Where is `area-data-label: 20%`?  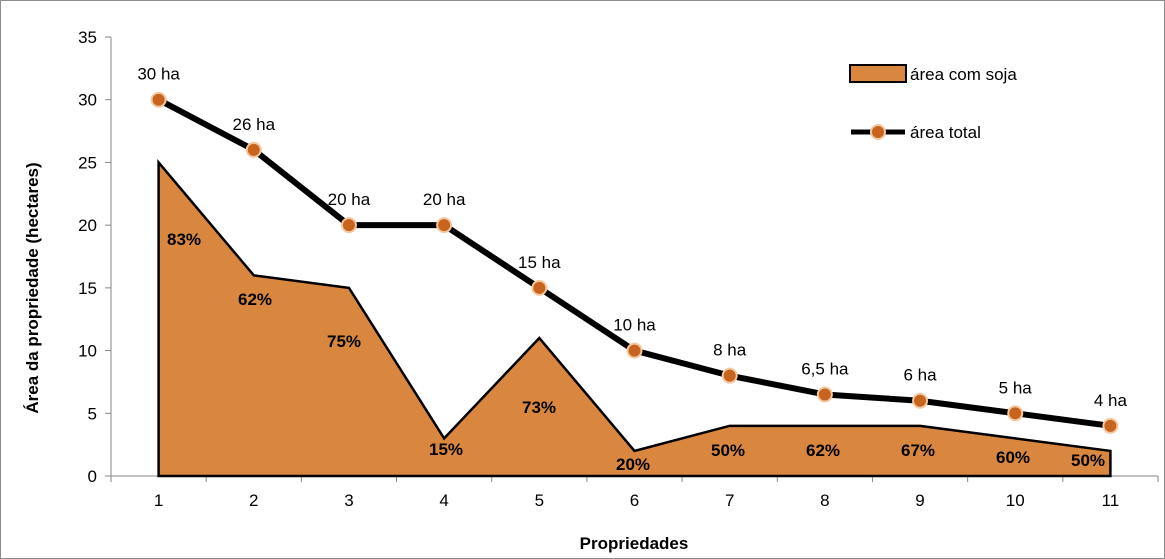 area-data-label: 20% is located at coordinates (633, 464).